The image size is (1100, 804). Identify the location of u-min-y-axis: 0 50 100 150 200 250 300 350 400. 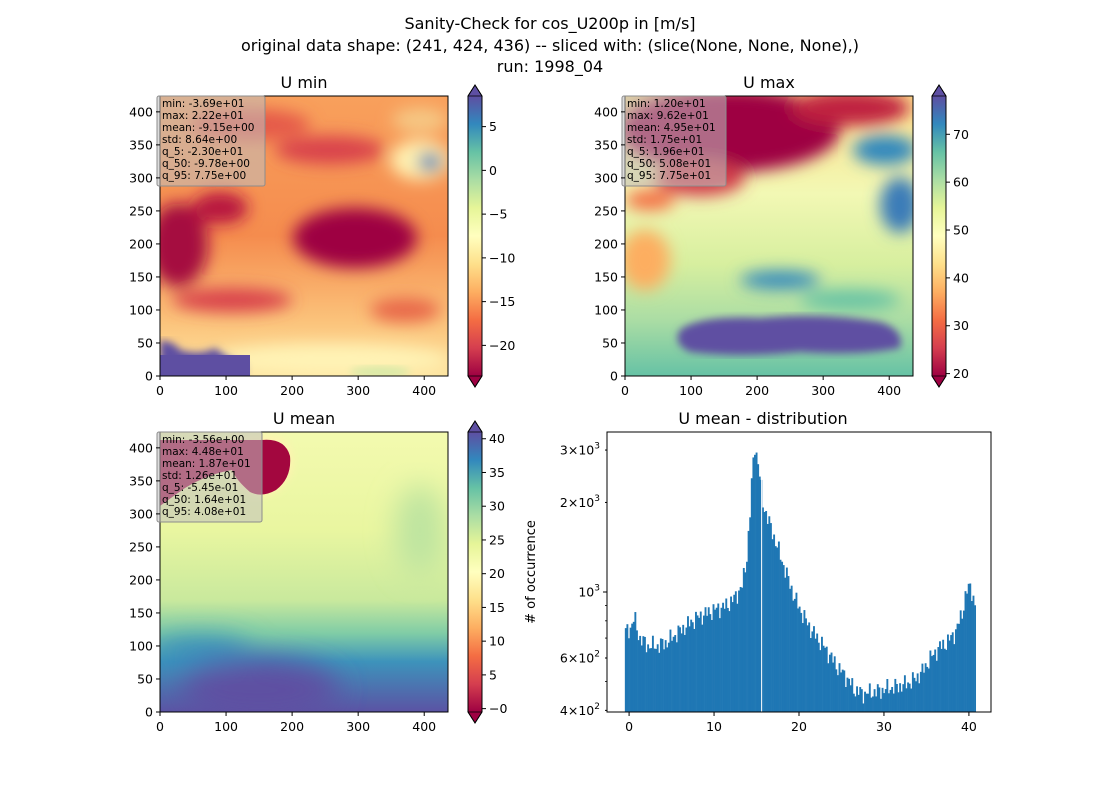
(144, 244).